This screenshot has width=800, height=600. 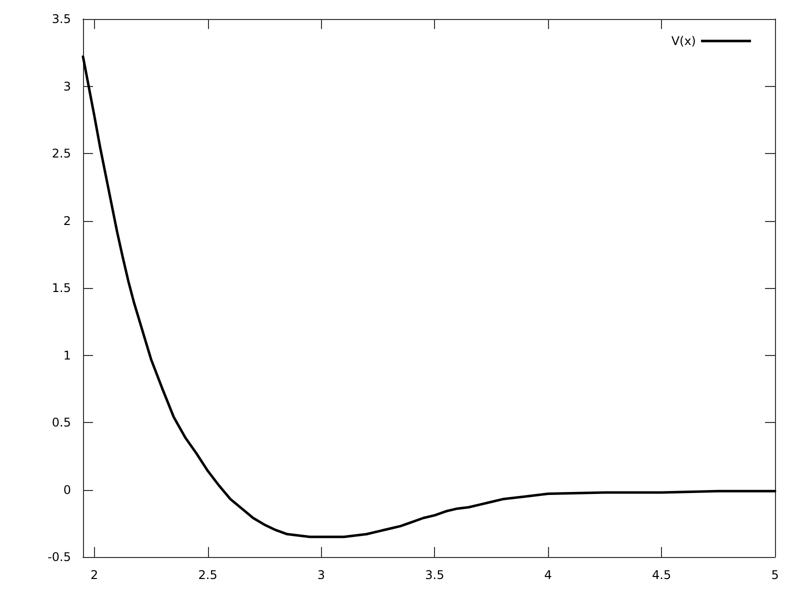 I want to click on x-tick-label: 4, so click(x=548, y=575).